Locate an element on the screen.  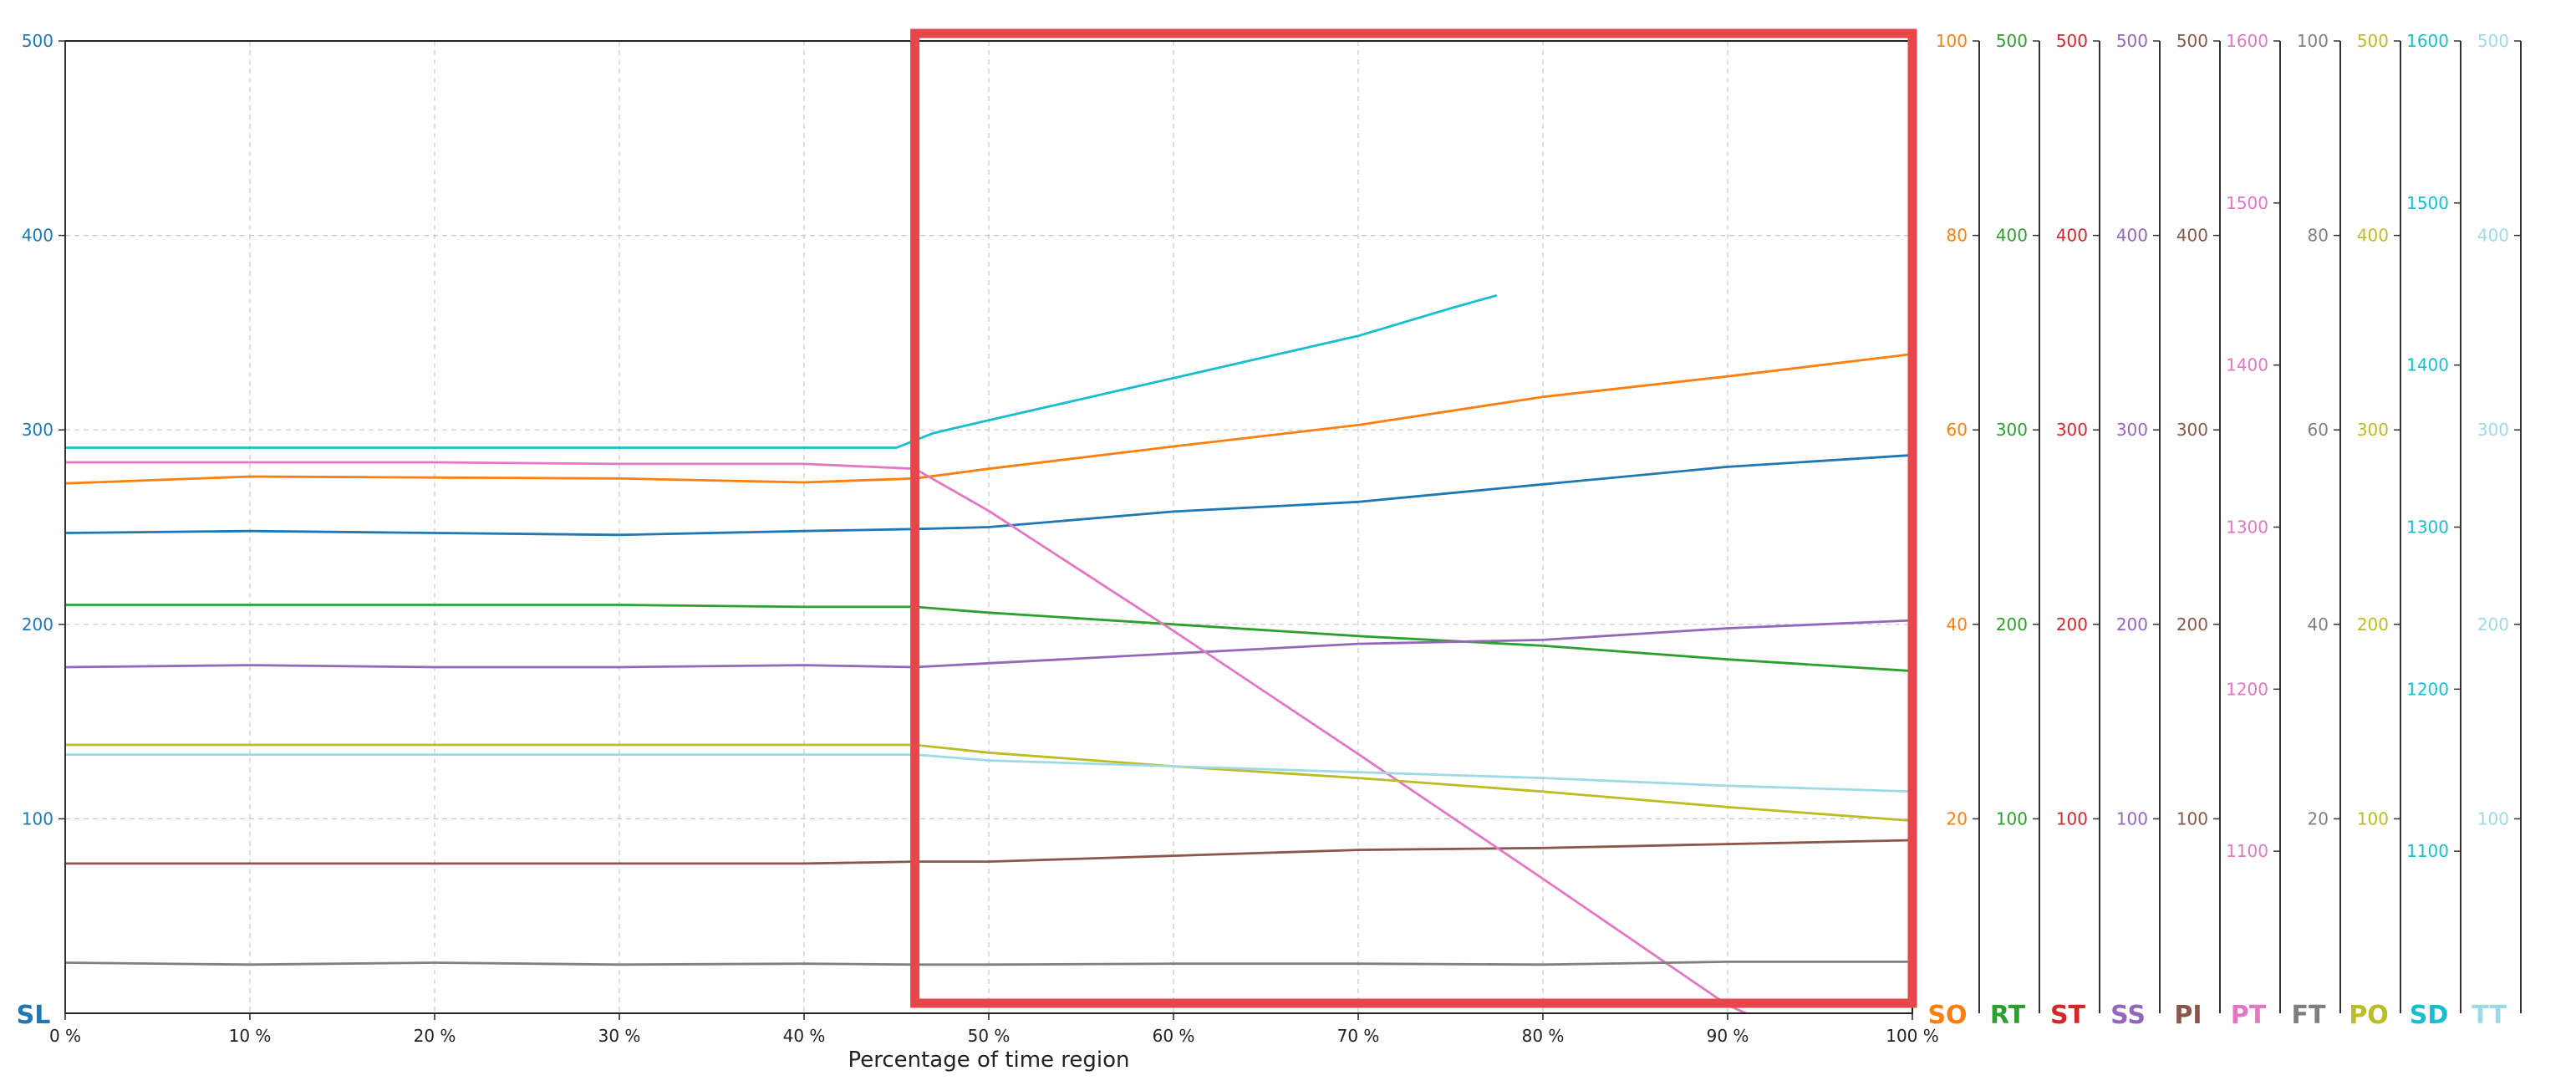
x-tick-label: 50 % is located at coordinates (989, 1036).